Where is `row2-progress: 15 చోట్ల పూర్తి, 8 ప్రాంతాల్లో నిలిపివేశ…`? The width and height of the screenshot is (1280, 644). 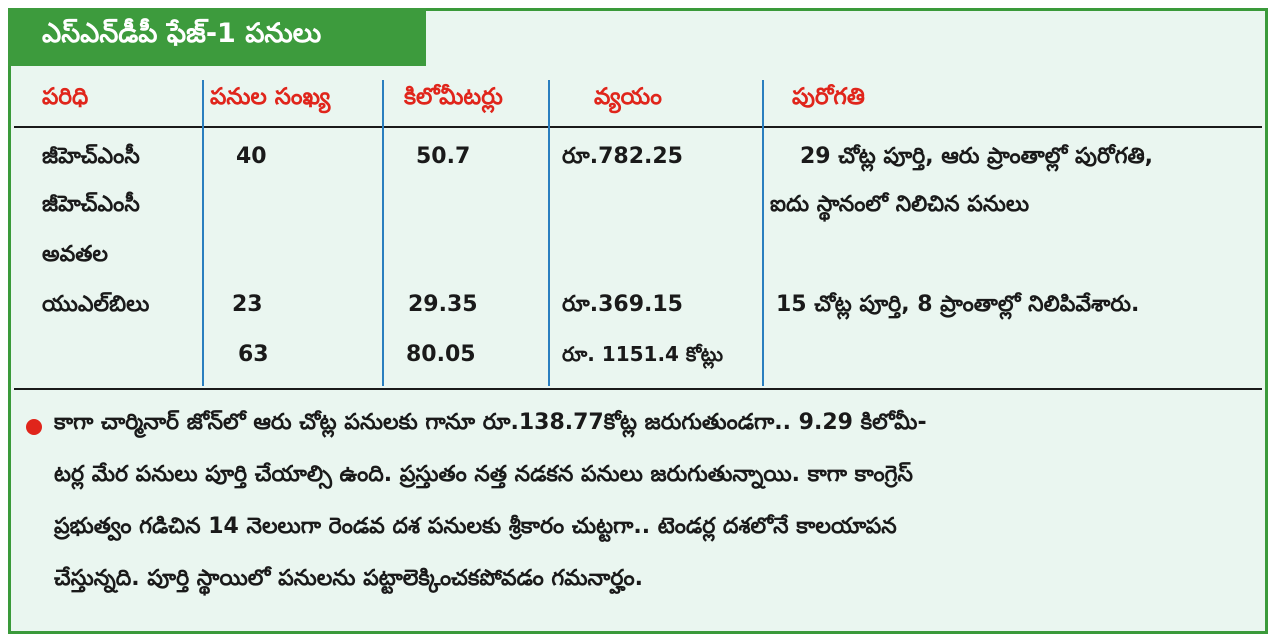
row2-progress: 15 చోట్ల పూర్తి, 8 ప్రాంతాల్లో నిలిపివేశ… is located at coordinates (958, 304).